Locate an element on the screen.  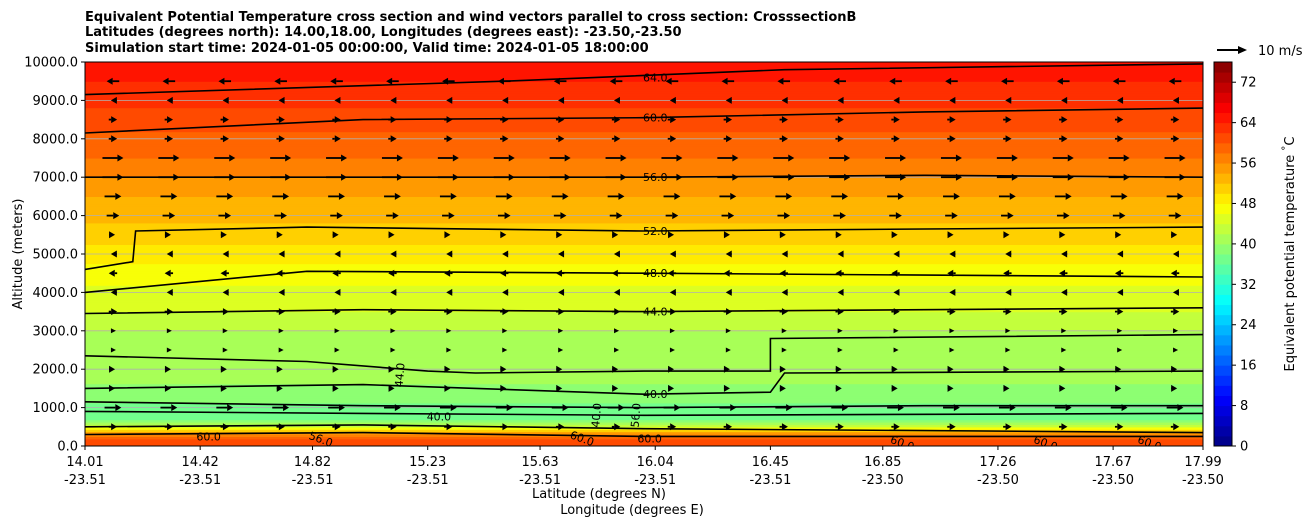
colorbar-tick-label: 32 is located at coordinates (1248, 285).